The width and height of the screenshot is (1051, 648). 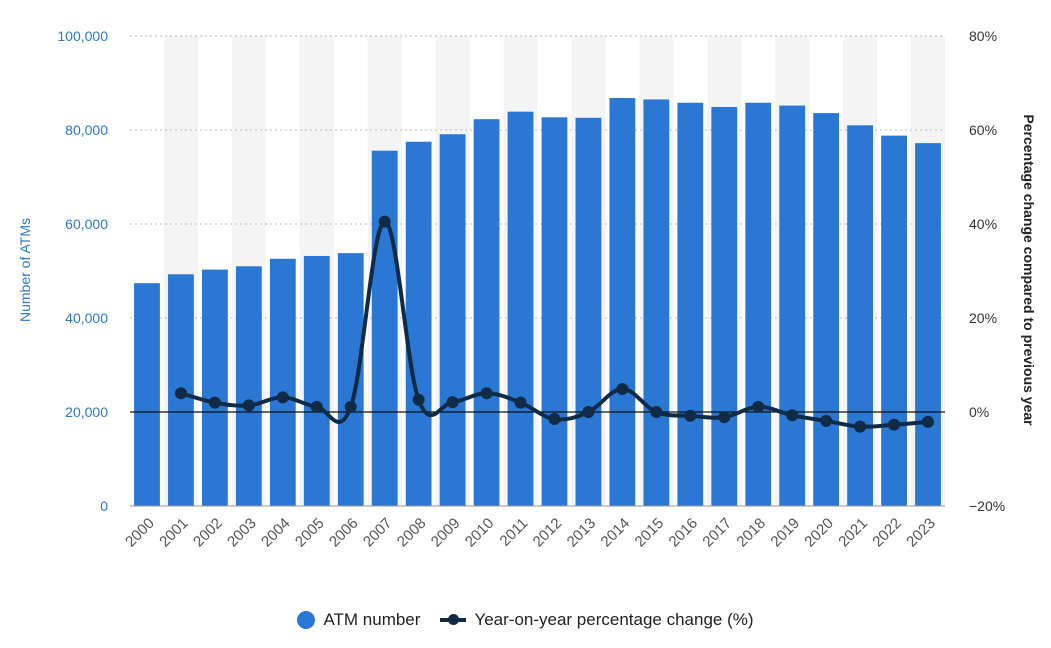 I want to click on bar-2012, so click(x=554, y=311).